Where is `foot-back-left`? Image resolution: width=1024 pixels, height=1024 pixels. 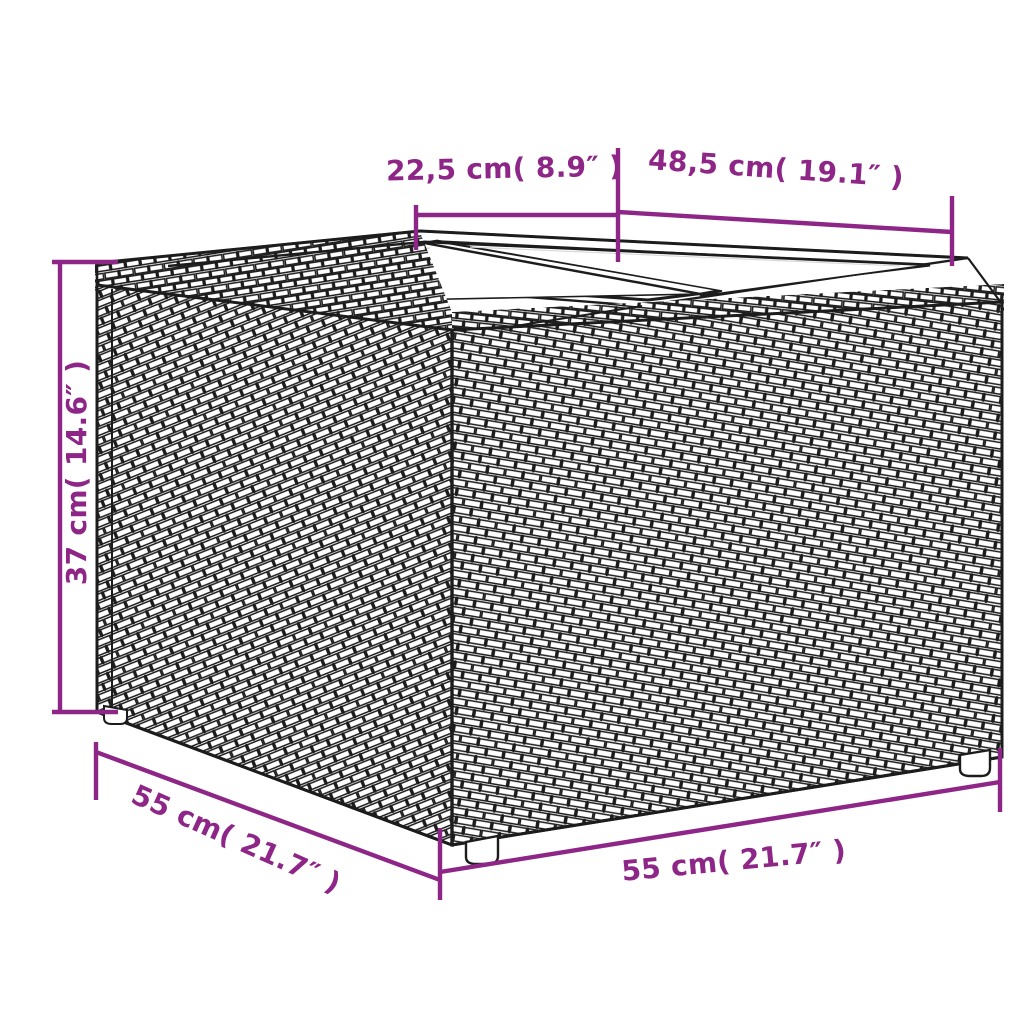 foot-back-left is located at coordinates (115, 714).